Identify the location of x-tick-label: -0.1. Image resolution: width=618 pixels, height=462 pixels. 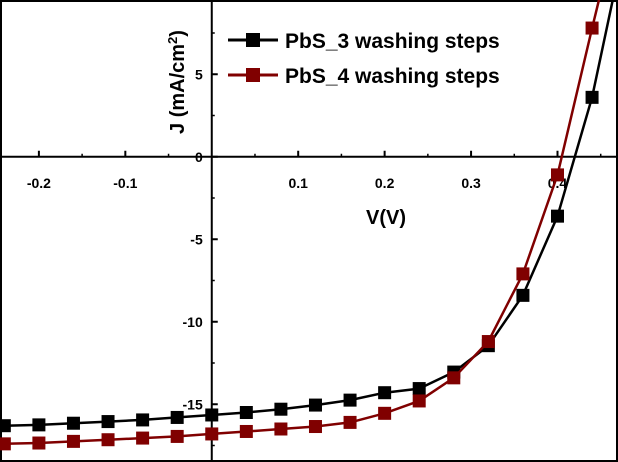
(125, 183).